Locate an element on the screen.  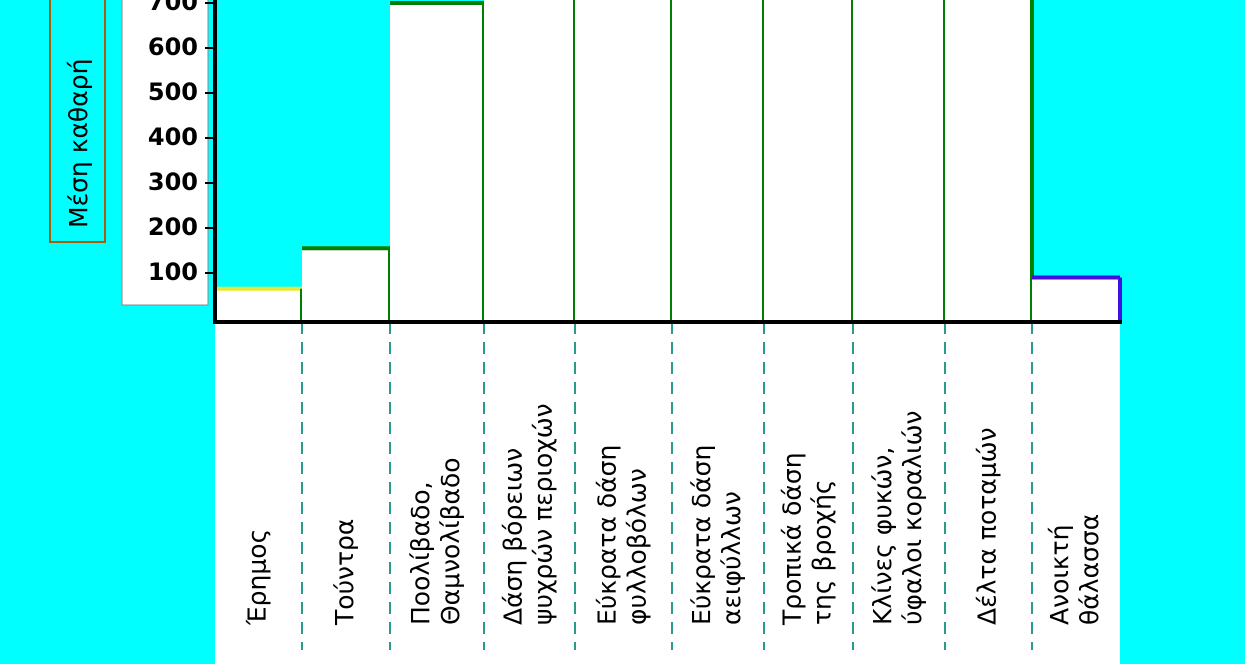
x-tick-label: Κλίνες φυκών, is located at coordinates (882, 536).